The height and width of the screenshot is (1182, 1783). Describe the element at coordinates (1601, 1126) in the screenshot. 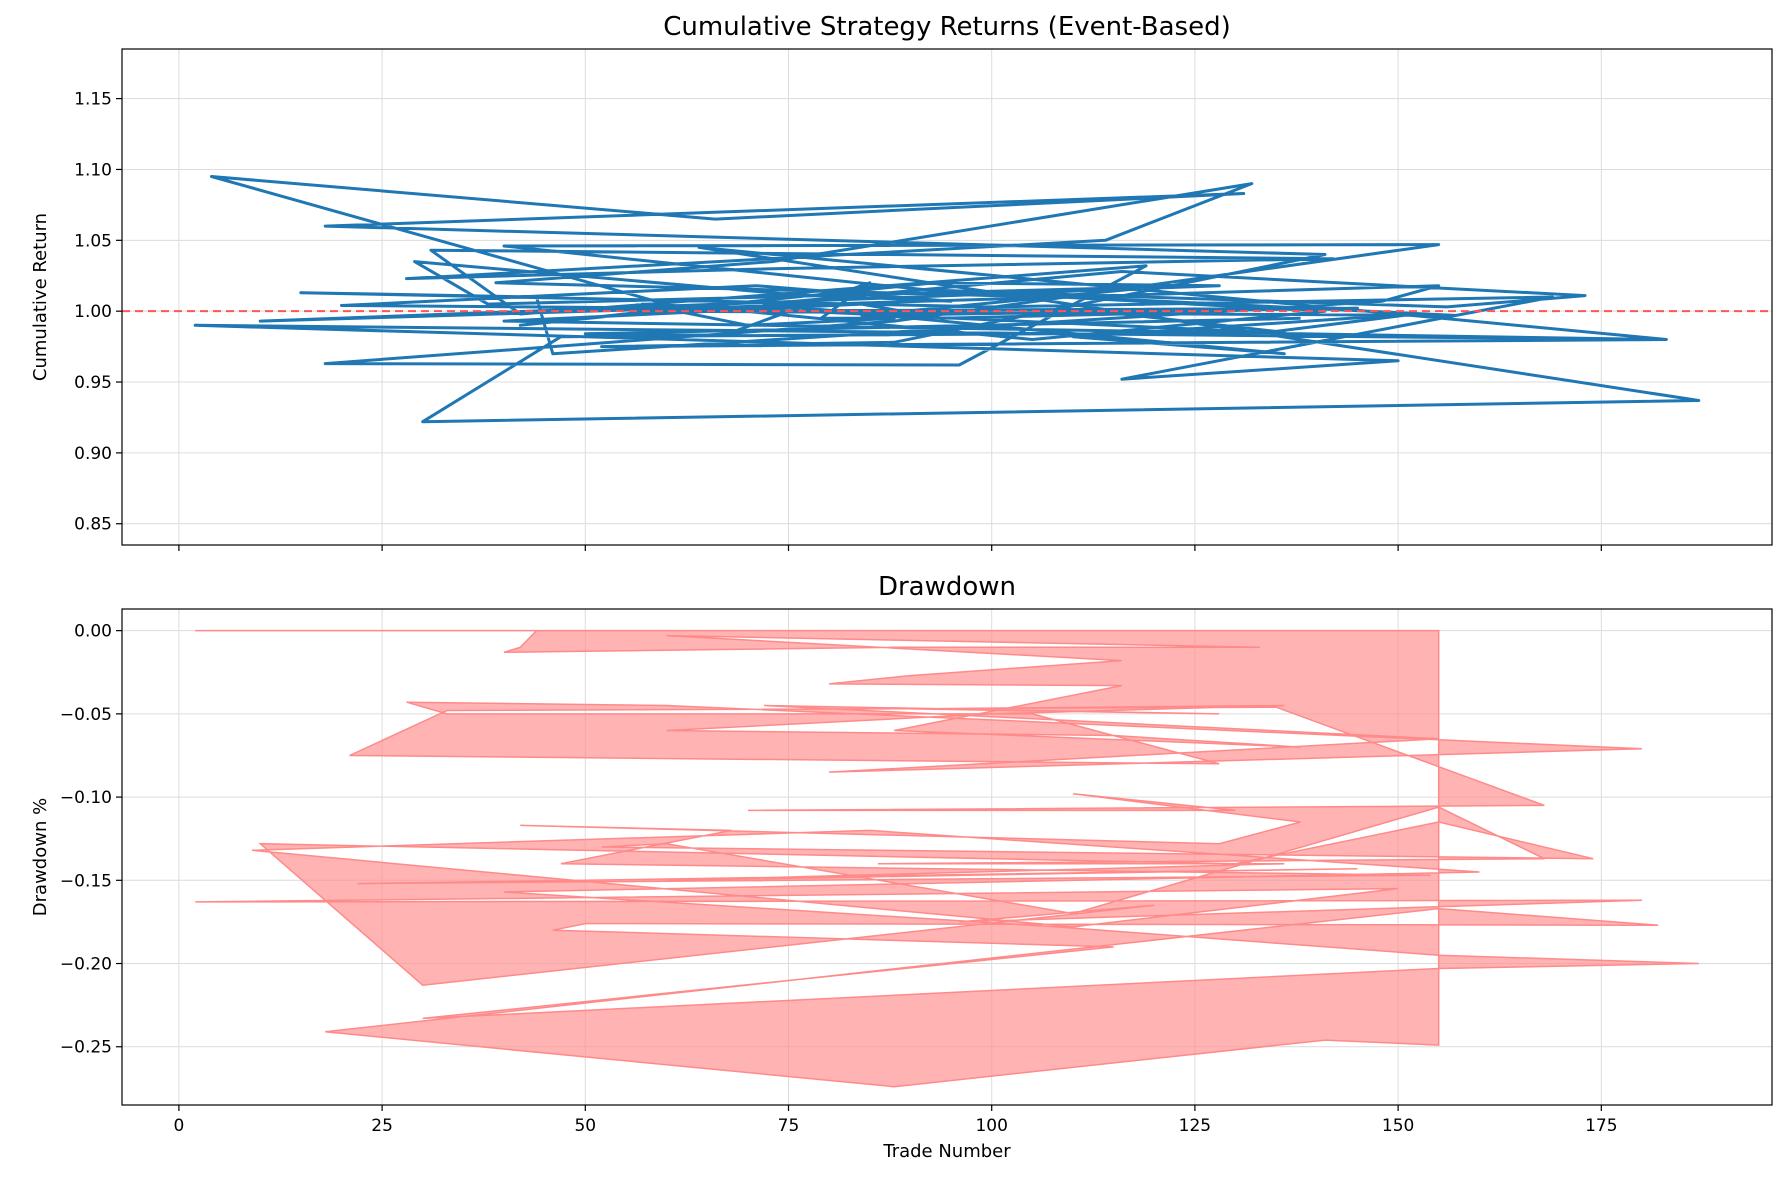

I see `drawdown-x-tick-label: 175` at that location.